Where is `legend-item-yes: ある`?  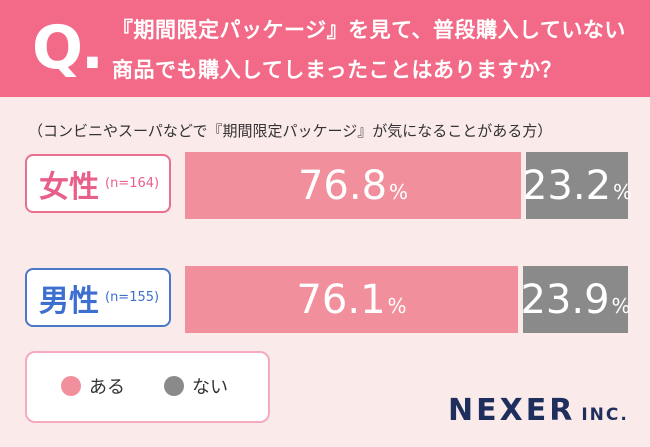
legend-item-yes: ある is located at coordinates (93, 386).